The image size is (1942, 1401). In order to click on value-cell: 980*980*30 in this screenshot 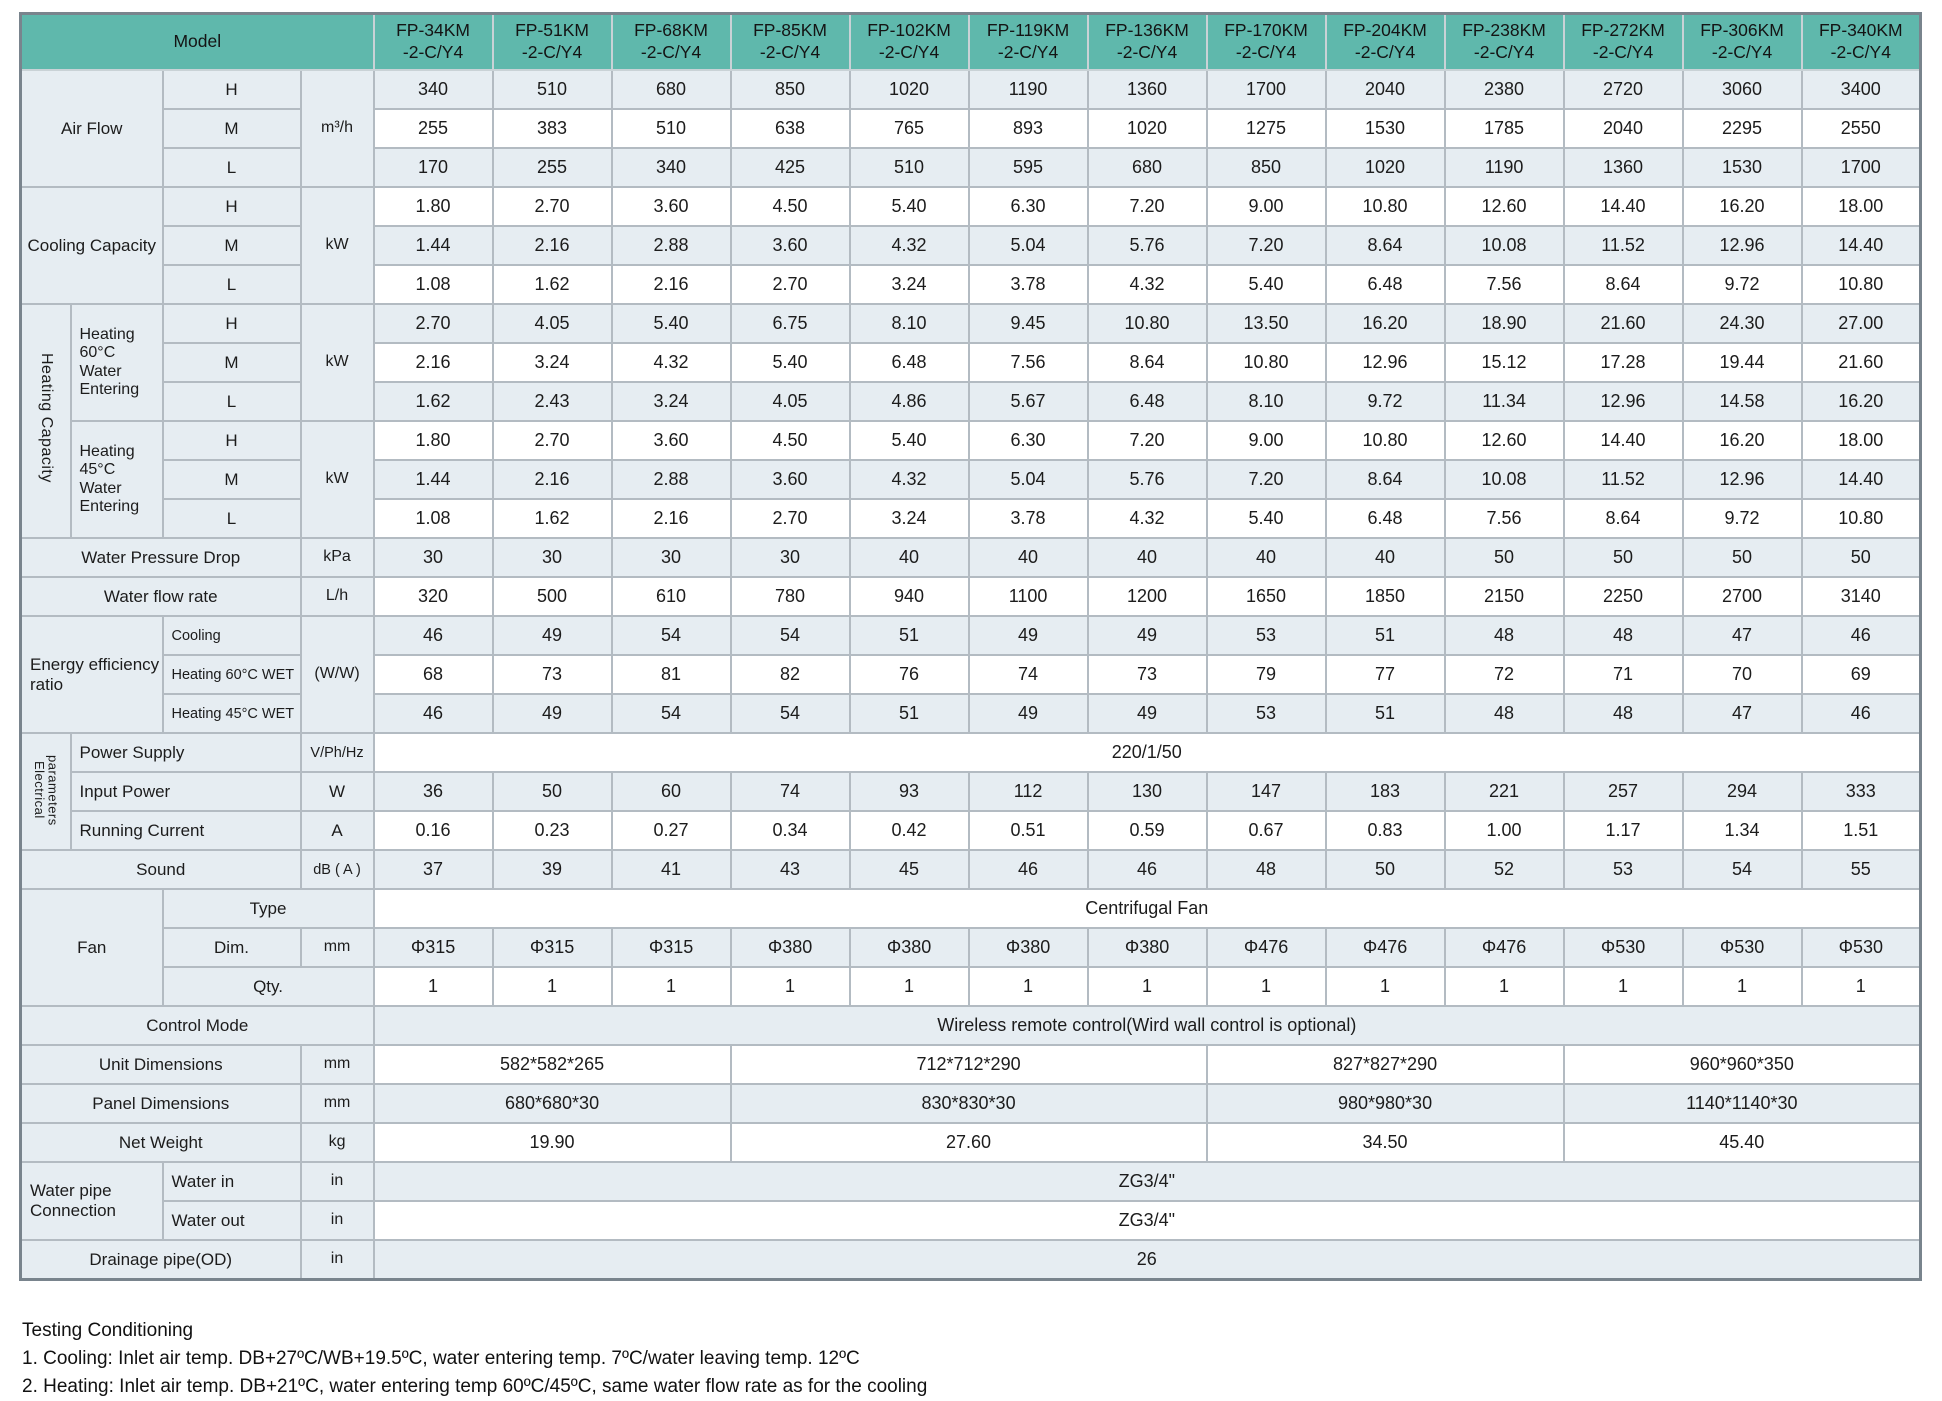, I will do `click(1385, 1103)`.